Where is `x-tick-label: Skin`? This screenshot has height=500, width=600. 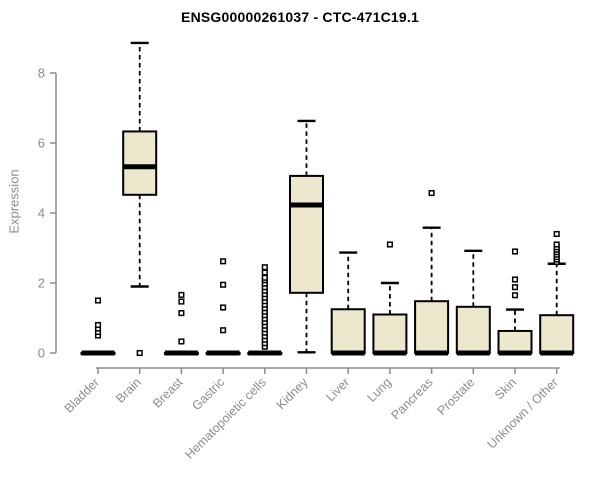
x-tick-label: Skin is located at coordinates (505, 388).